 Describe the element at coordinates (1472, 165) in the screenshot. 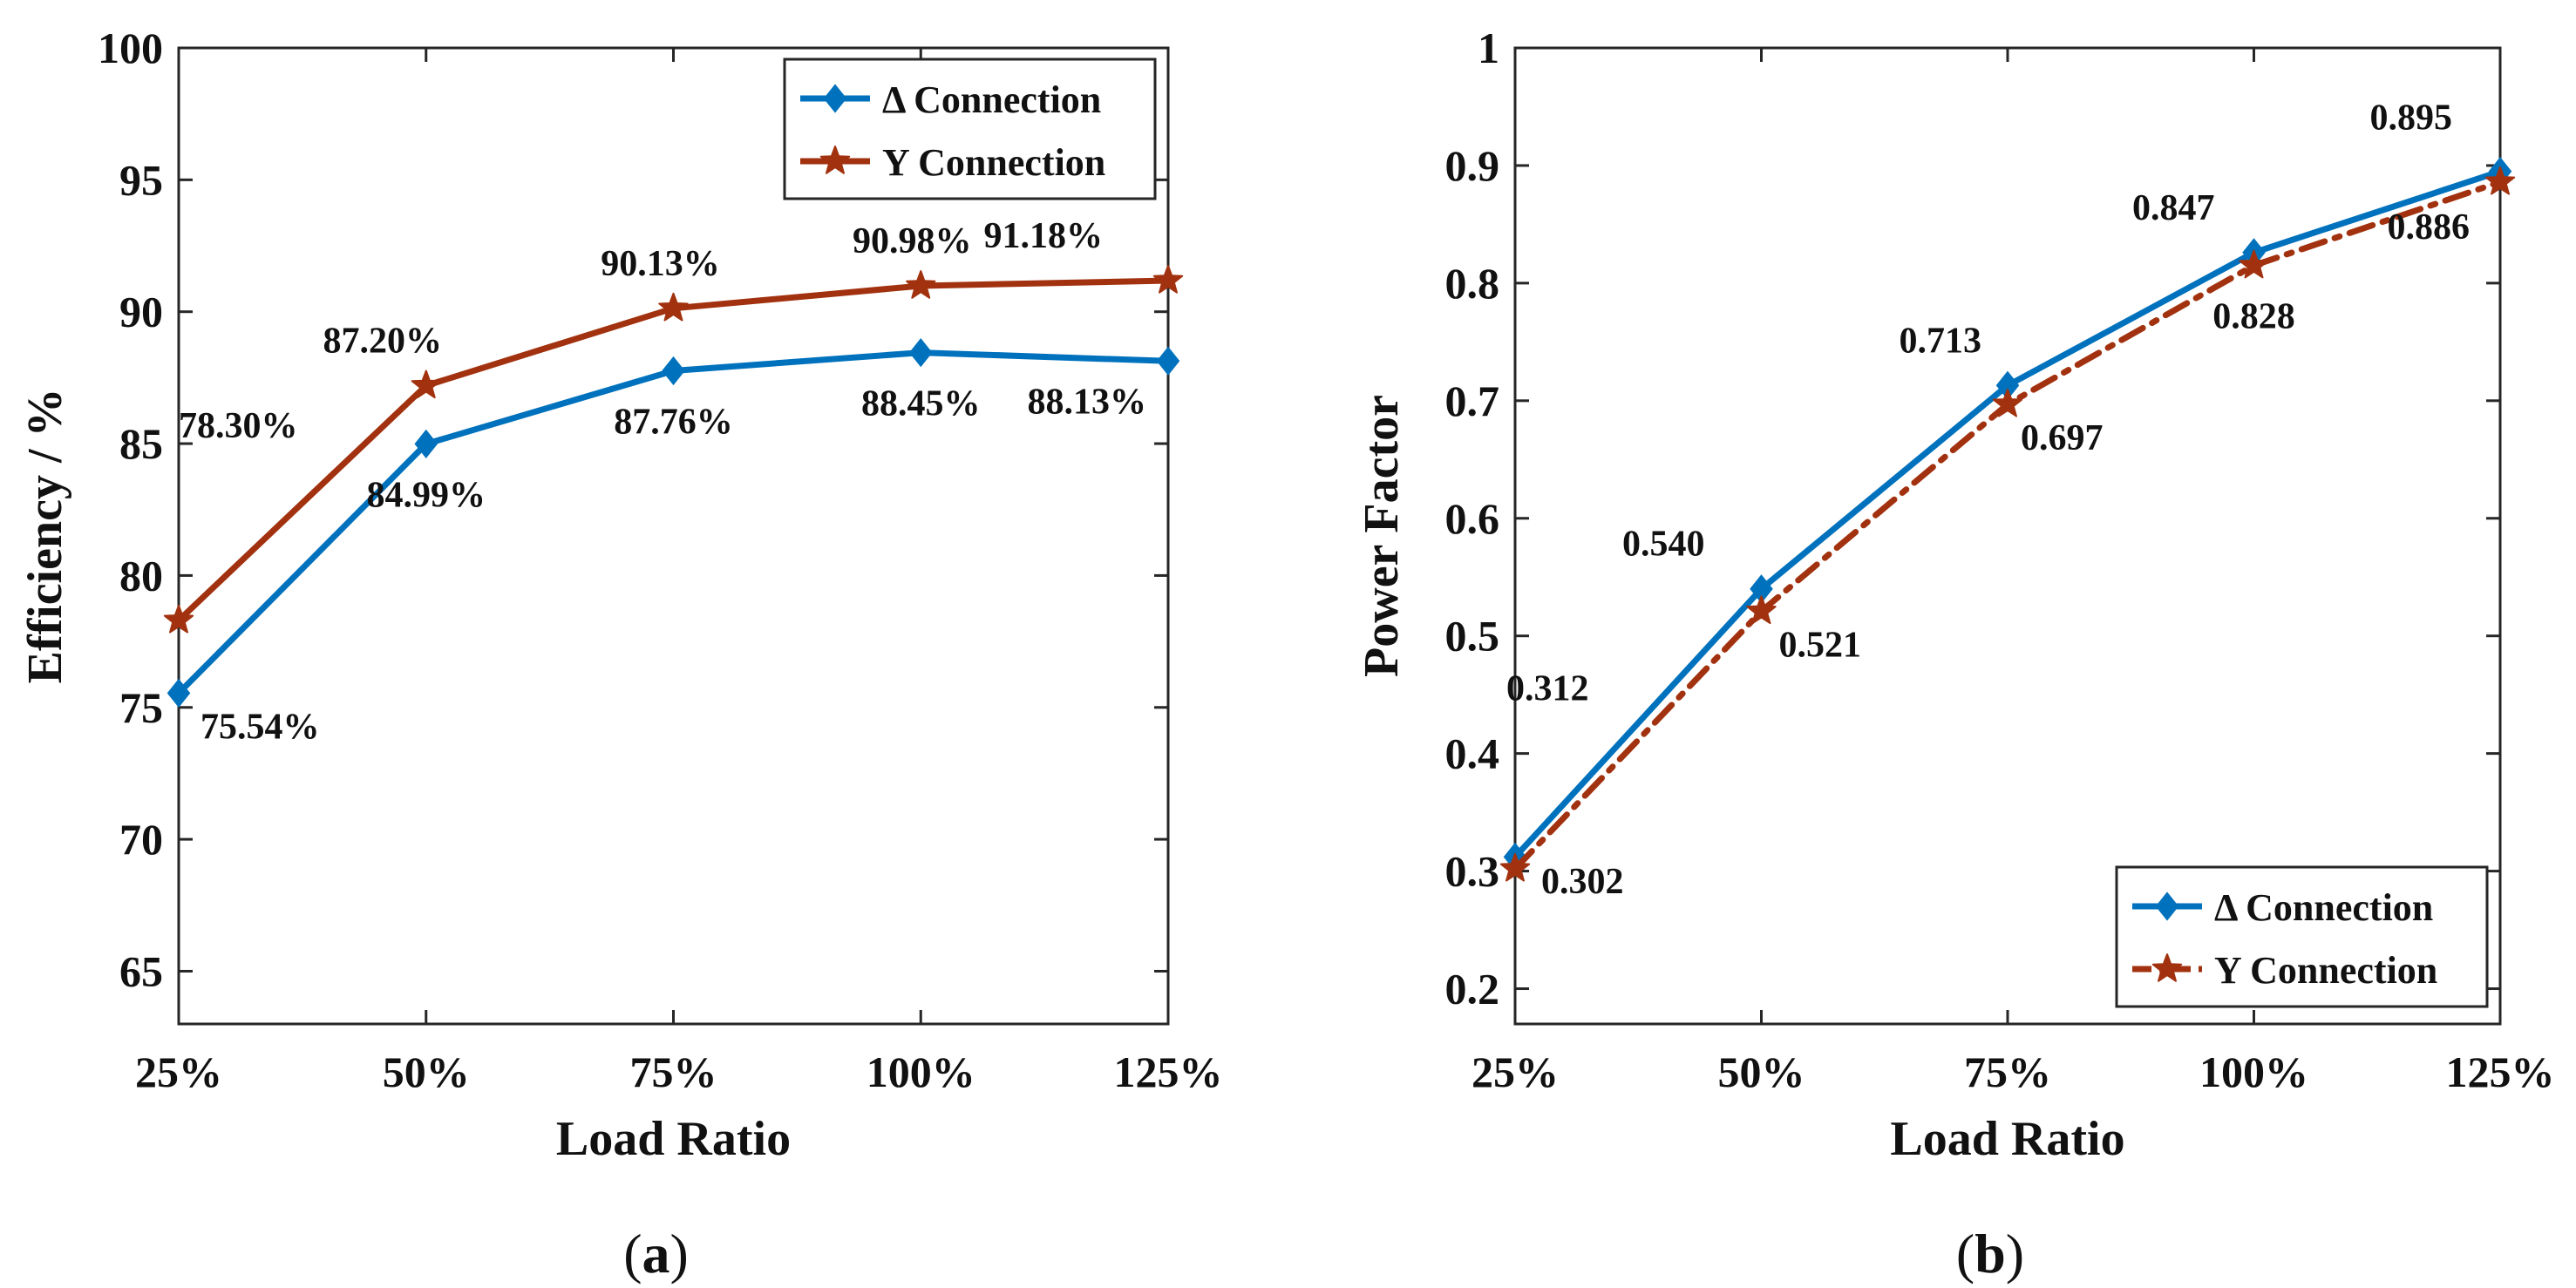

I see `y-tick-label: 0.9` at that location.